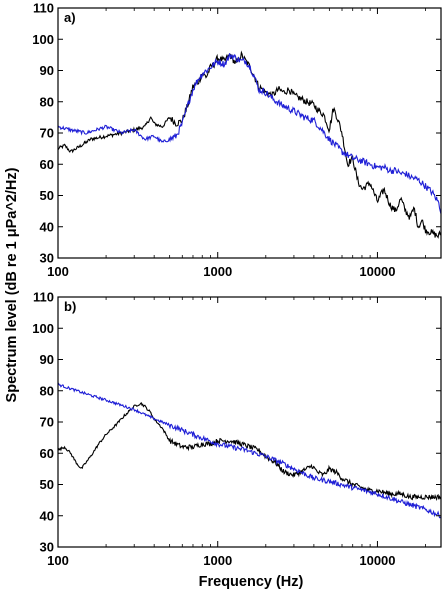  I want to click on x-axis-title: Frequency (Hz), so click(251, 582).